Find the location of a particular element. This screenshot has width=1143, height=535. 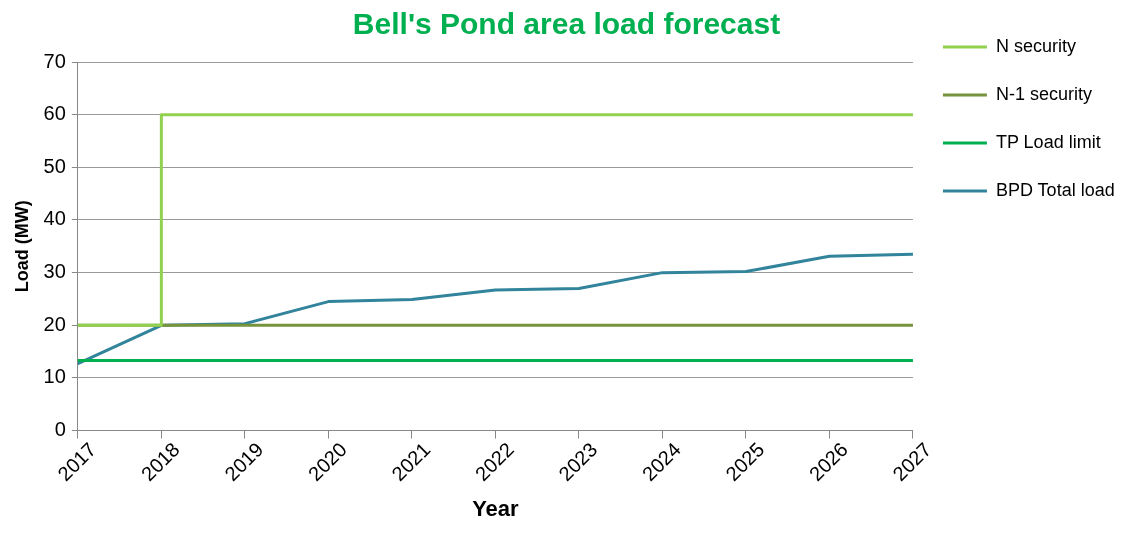

y-tick-label: 60 is located at coordinates (54, 113).